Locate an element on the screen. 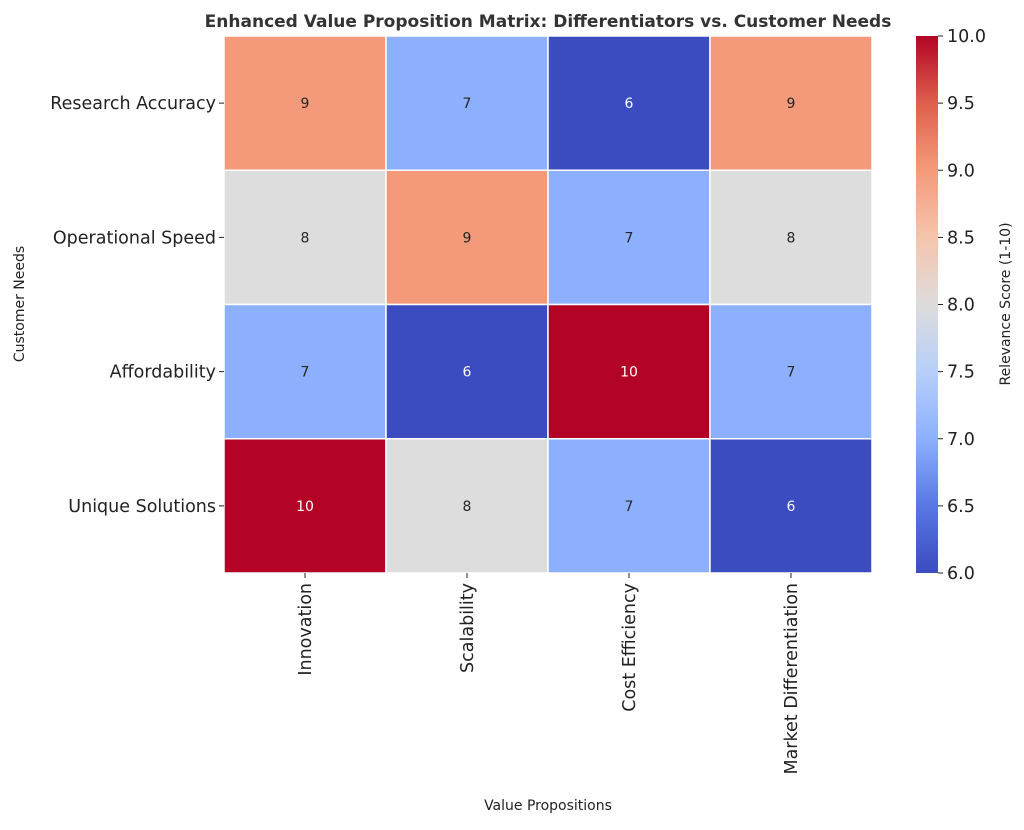 The height and width of the screenshot is (830, 1024). x-tick-label: Market Differentiation is located at coordinates (792, 679).